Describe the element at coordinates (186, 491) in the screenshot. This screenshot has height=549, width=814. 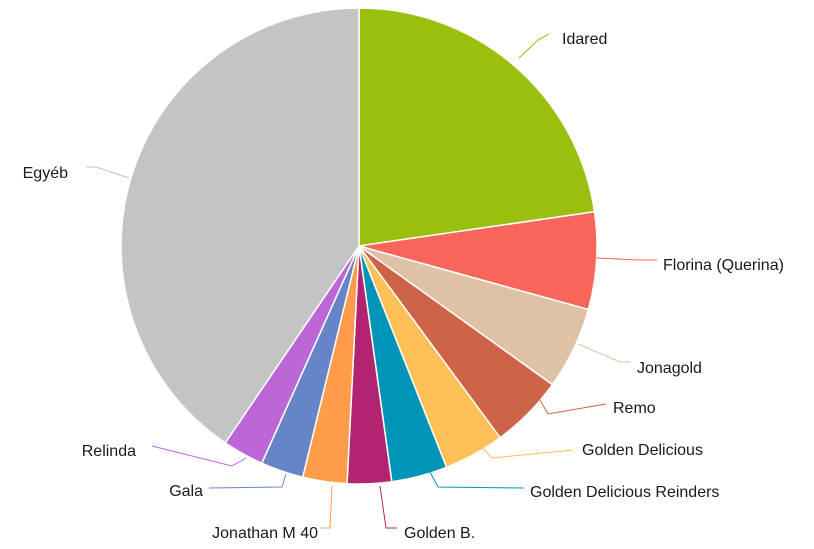
I see `slice-label-gala: Gala` at that location.